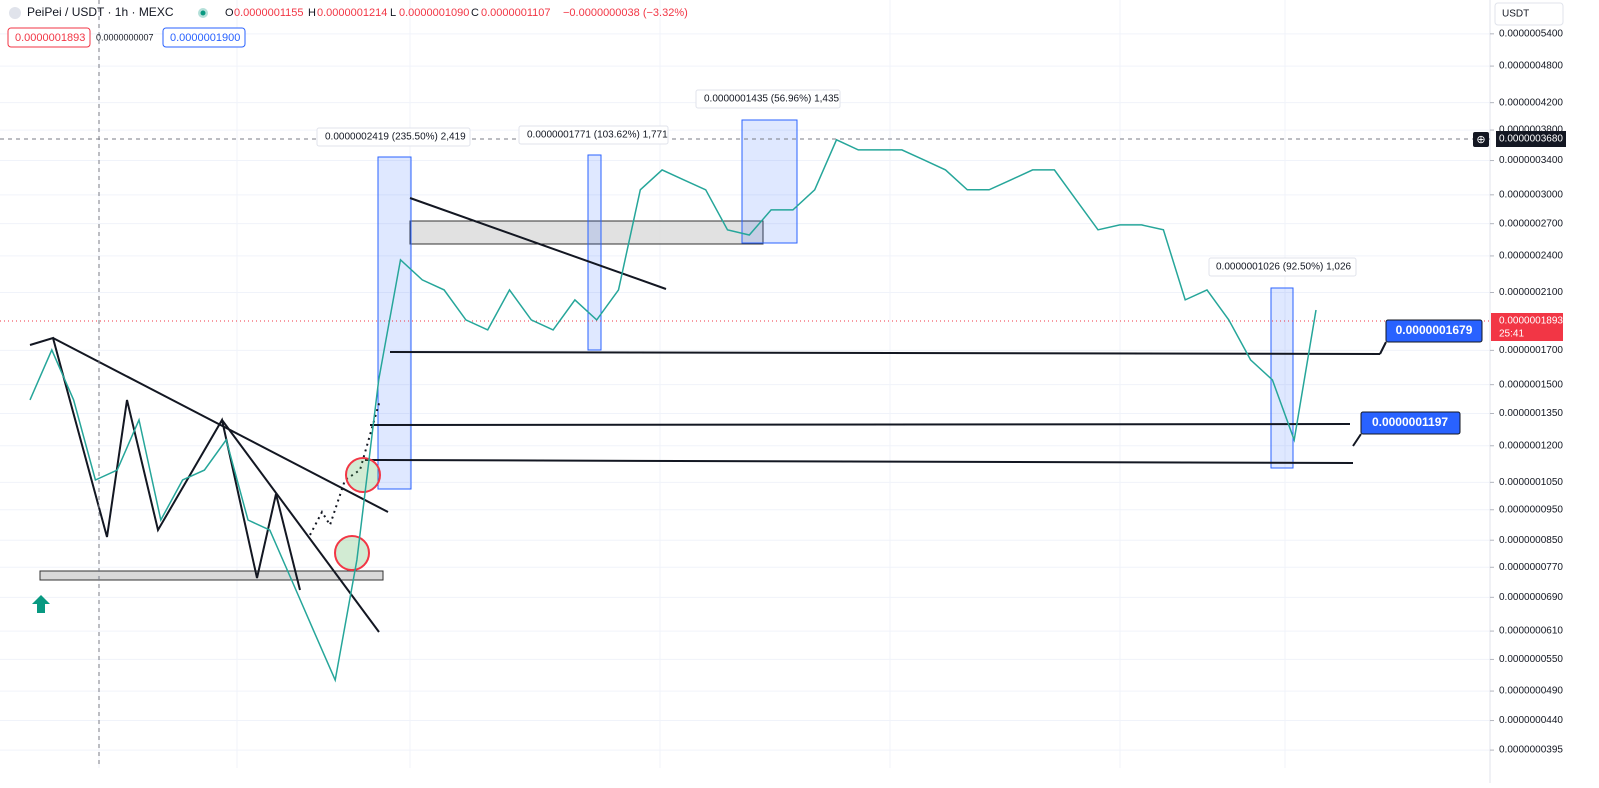 The height and width of the screenshot is (788, 1599). What do you see at coordinates (1531, 482) in the screenshot?
I see `y-tick-label: 0.0000001050` at bounding box center [1531, 482].